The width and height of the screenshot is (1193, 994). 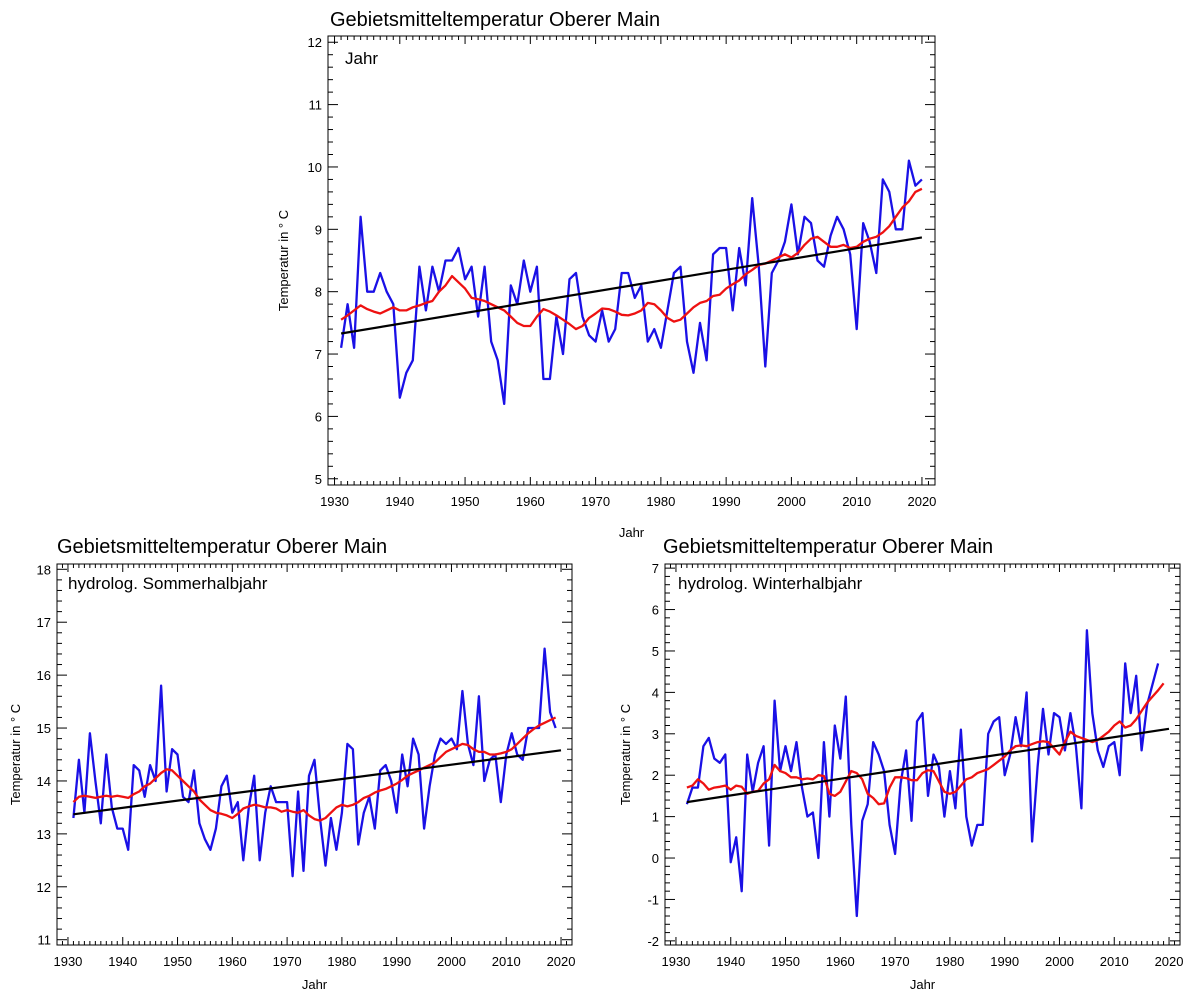 What do you see at coordinates (653, 899) in the screenshot?
I see `y-tick-label: -1` at bounding box center [653, 899].